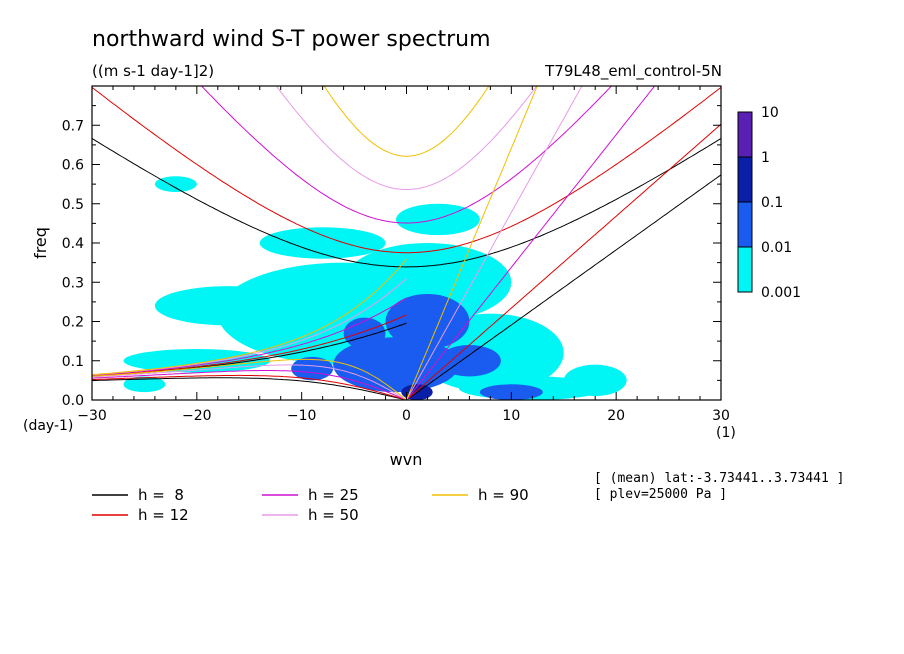 The height and width of the screenshot is (654, 904). What do you see at coordinates (161, 495) in the screenshot?
I see `legend-label: h = 8` at bounding box center [161, 495].